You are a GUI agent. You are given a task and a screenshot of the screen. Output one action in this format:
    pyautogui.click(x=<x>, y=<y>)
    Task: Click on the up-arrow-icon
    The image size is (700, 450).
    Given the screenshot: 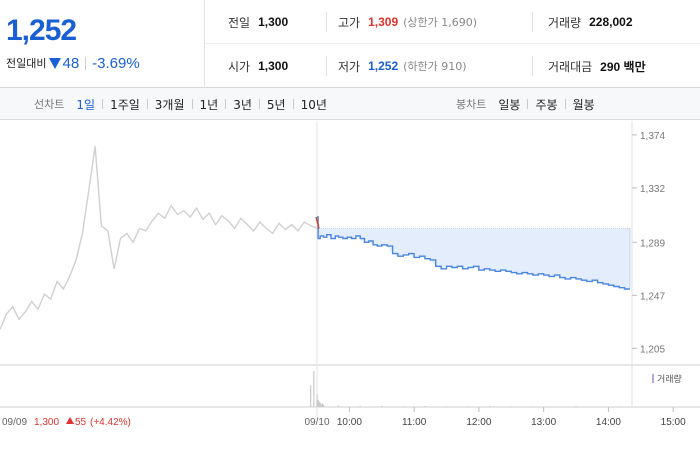 What is the action you would take?
    pyautogui.click(x=70, y=420)
    